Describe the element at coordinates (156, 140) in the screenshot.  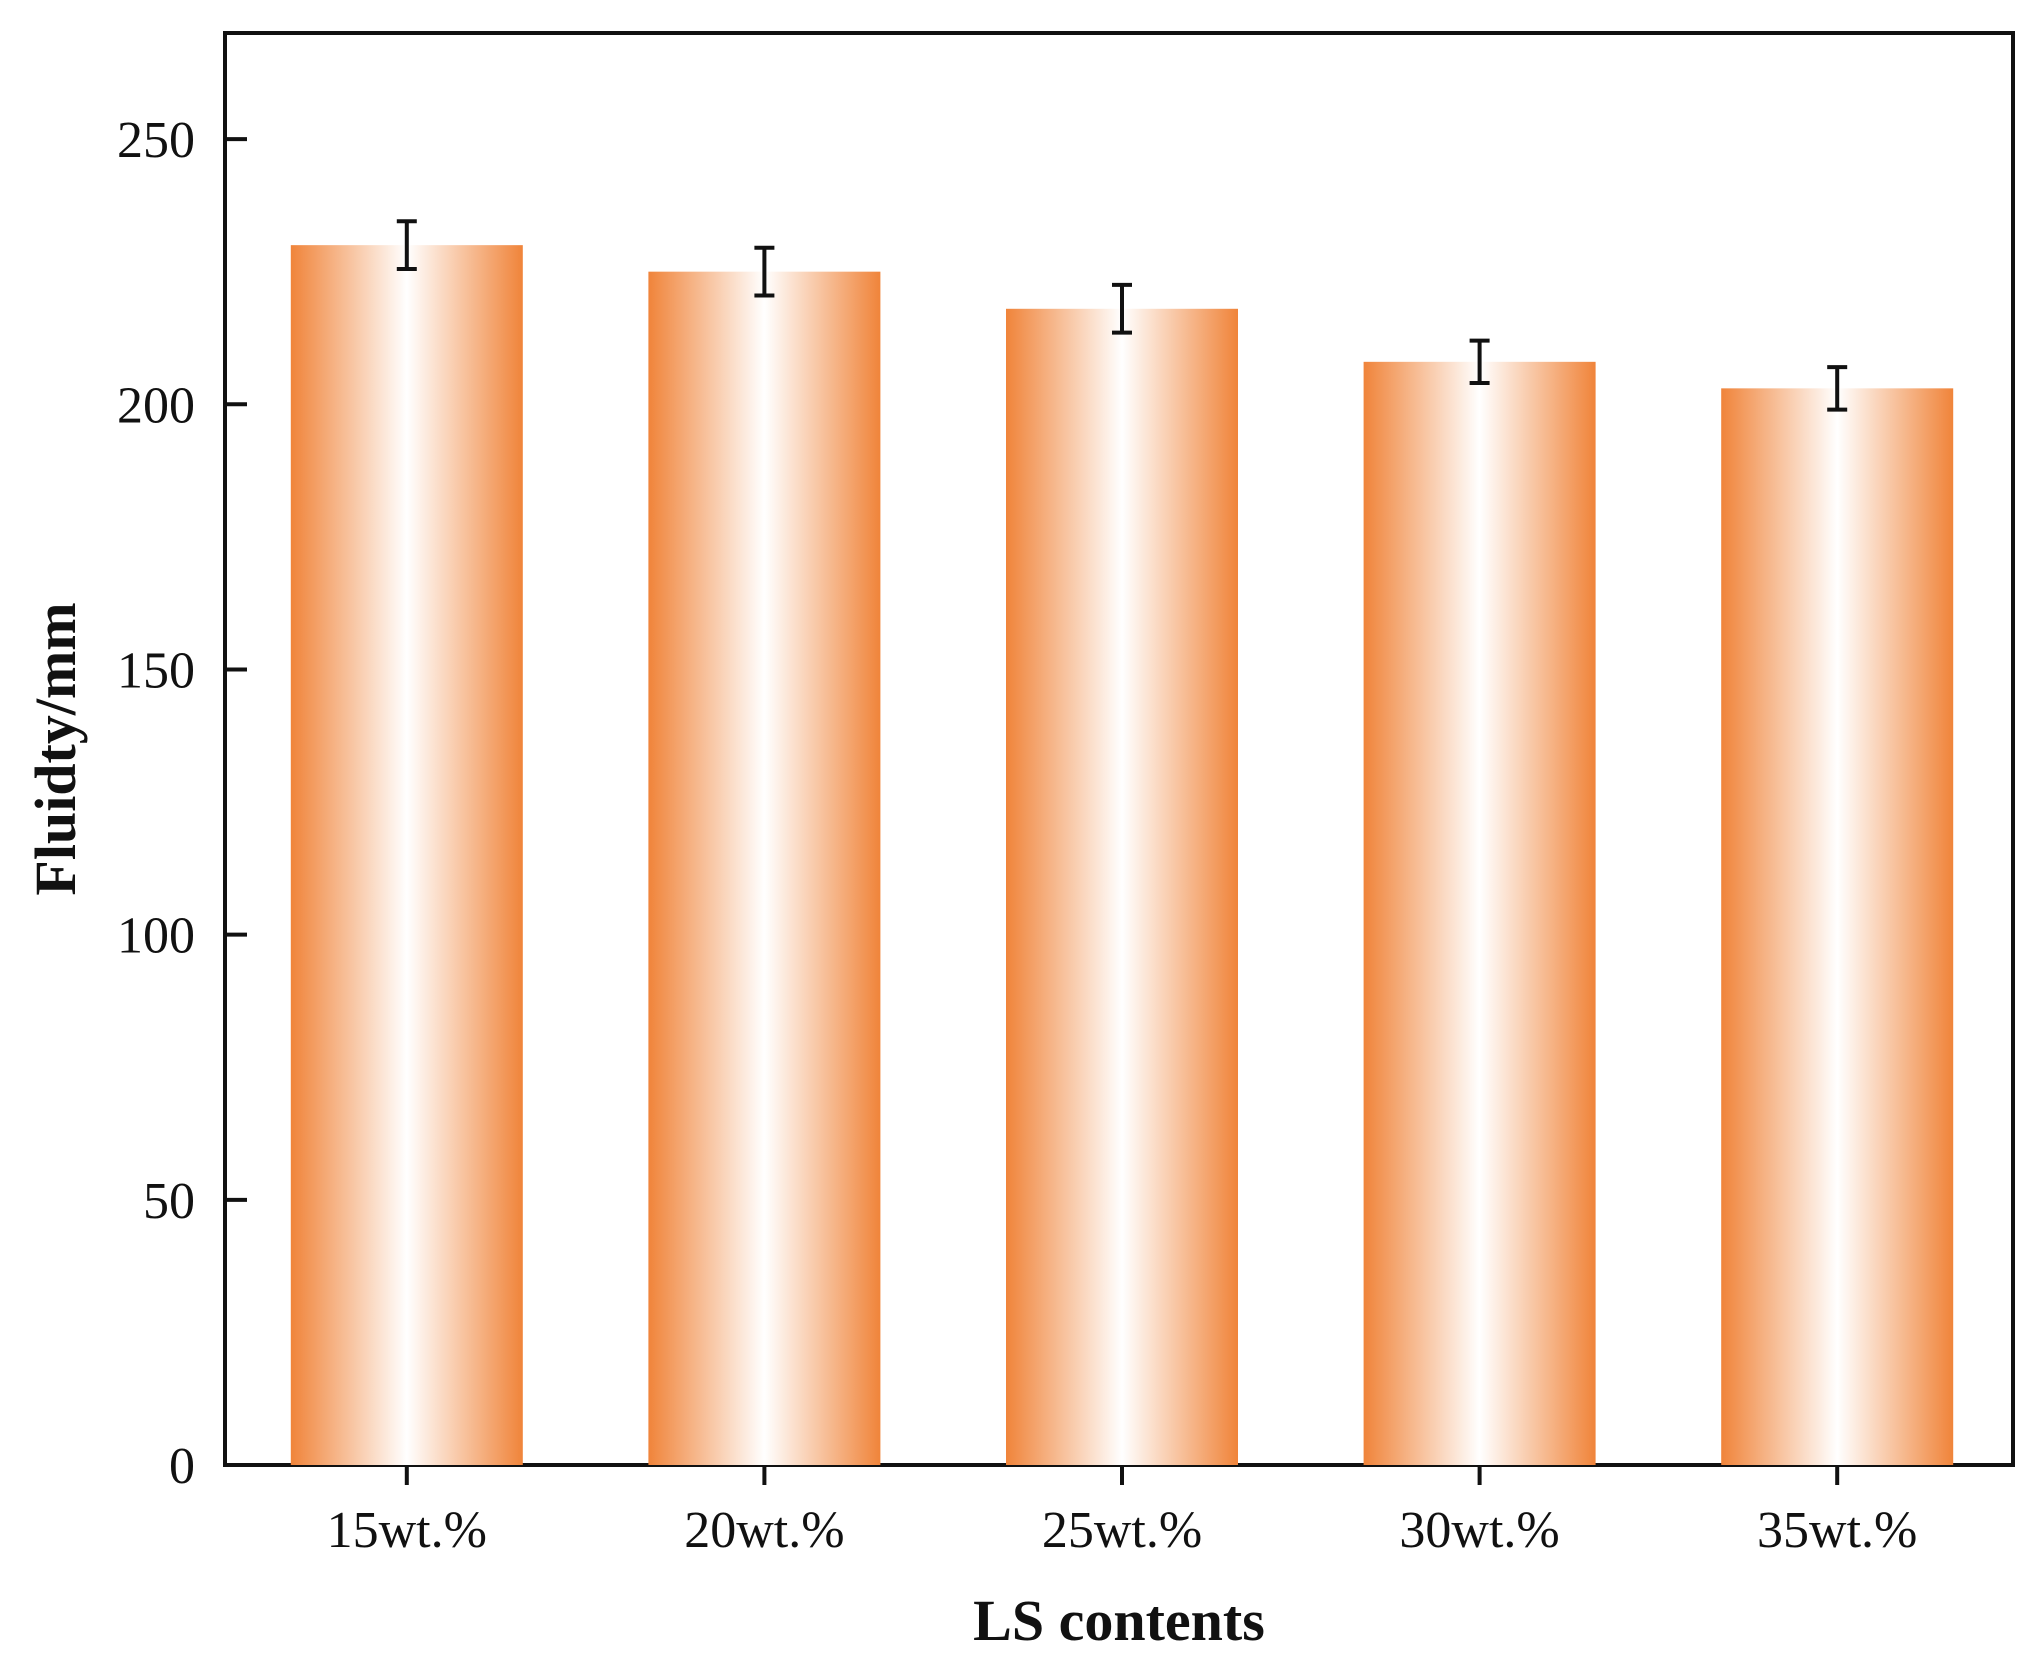
I see `y-tick-label: 250` at that location.